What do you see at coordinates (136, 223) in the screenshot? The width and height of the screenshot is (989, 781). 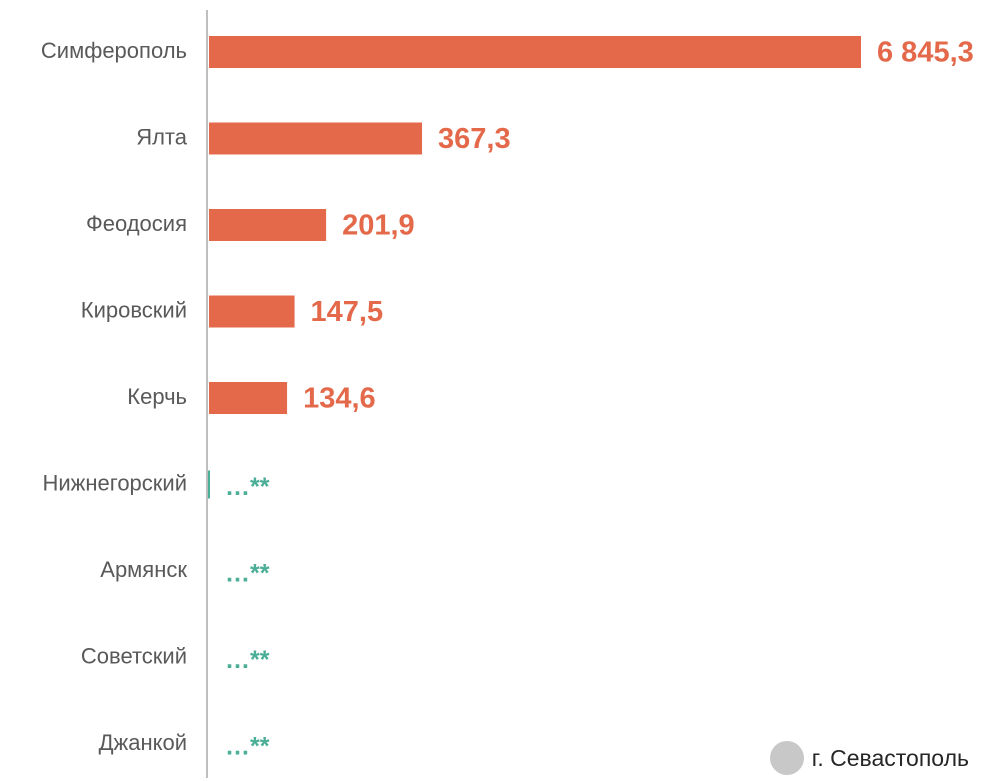 I see `category-label: Феодосия` at bounding box center [136, 223].